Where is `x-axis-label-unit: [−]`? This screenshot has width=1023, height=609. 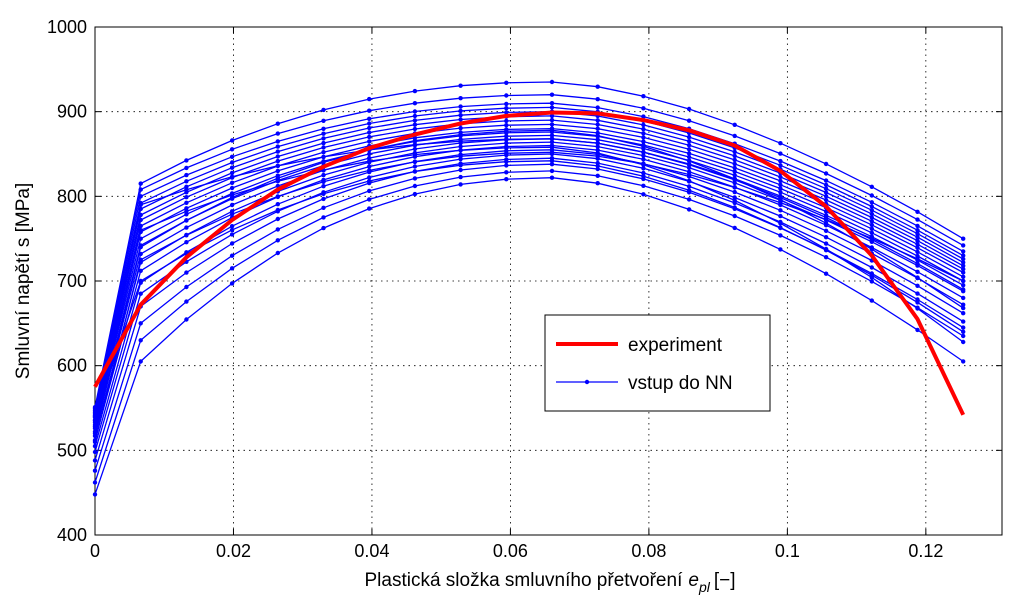 x-axis-label-unit: [−] is located at coordinates (725, 580).